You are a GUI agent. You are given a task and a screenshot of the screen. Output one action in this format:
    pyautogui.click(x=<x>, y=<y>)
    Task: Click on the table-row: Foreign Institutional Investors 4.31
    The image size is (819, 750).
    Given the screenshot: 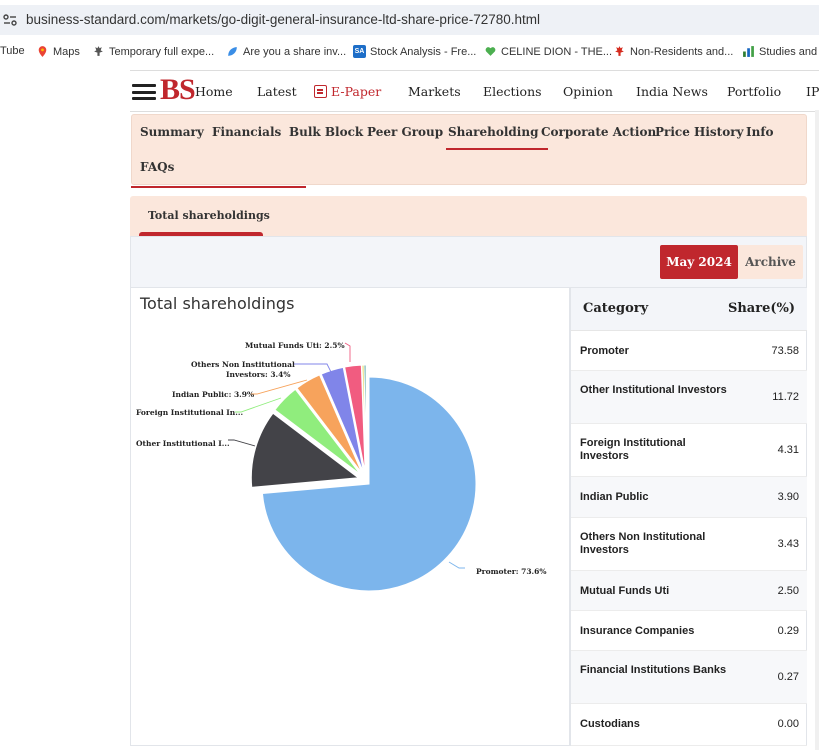 What is the action you would take?
    pyautogui.click(x=689, y=450)
    